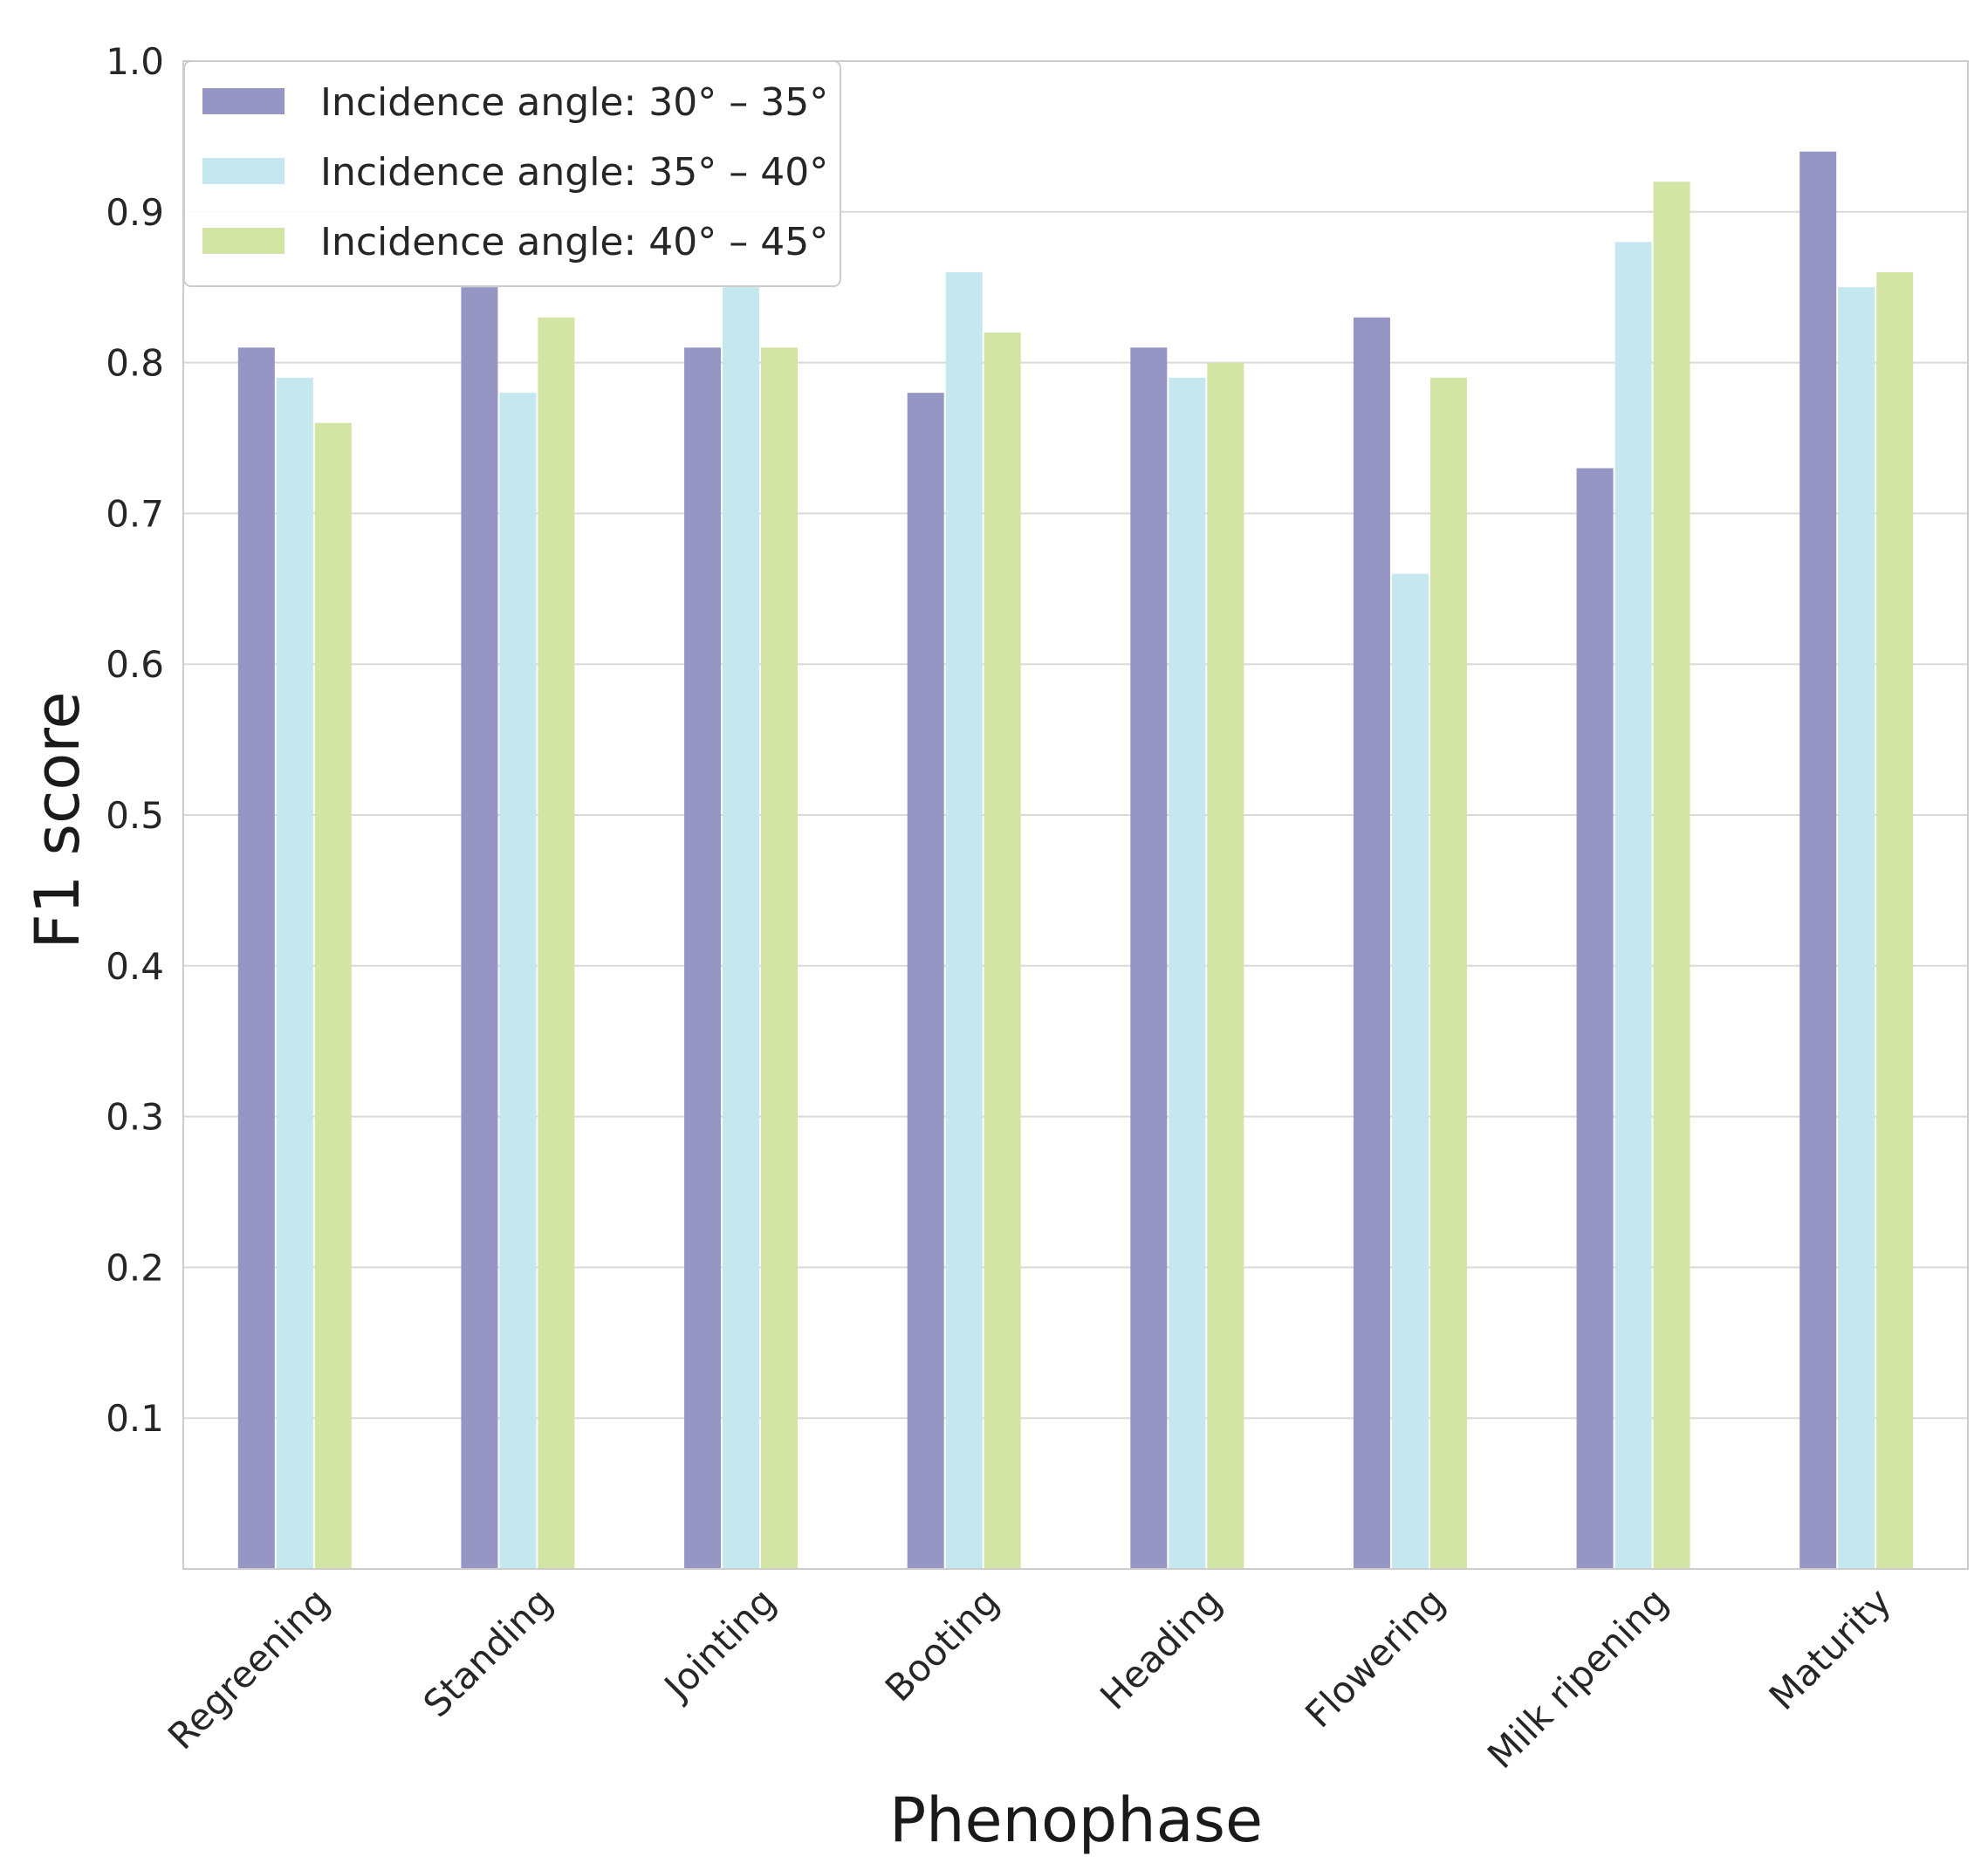  Describe the element at coordinates (574, 172) in the screenshot. I see `legend-label-series-2: Incidence angle: 35° – 40°` at that location.